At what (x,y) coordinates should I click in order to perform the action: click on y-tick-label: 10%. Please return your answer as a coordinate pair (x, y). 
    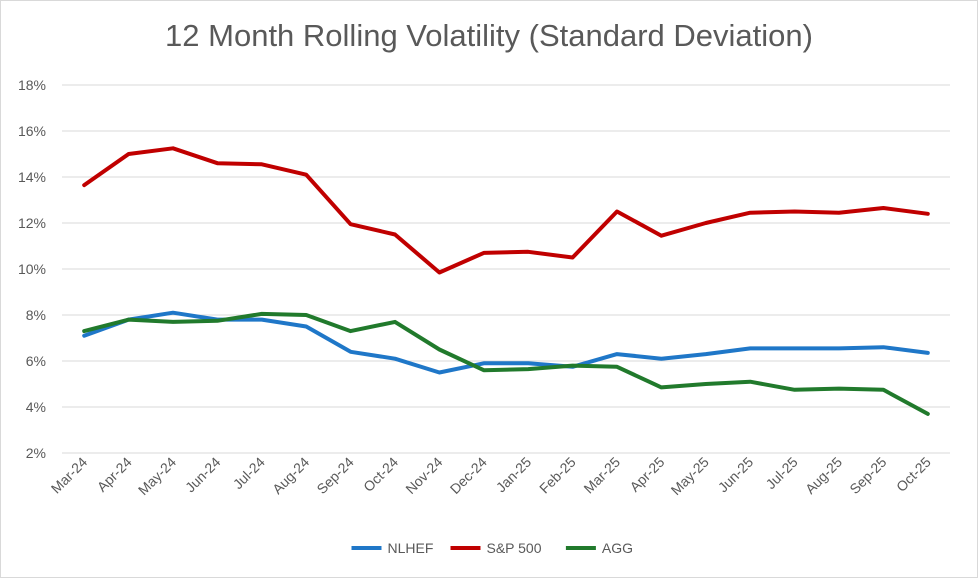
    Looking at the image, I should click on (32, 269).